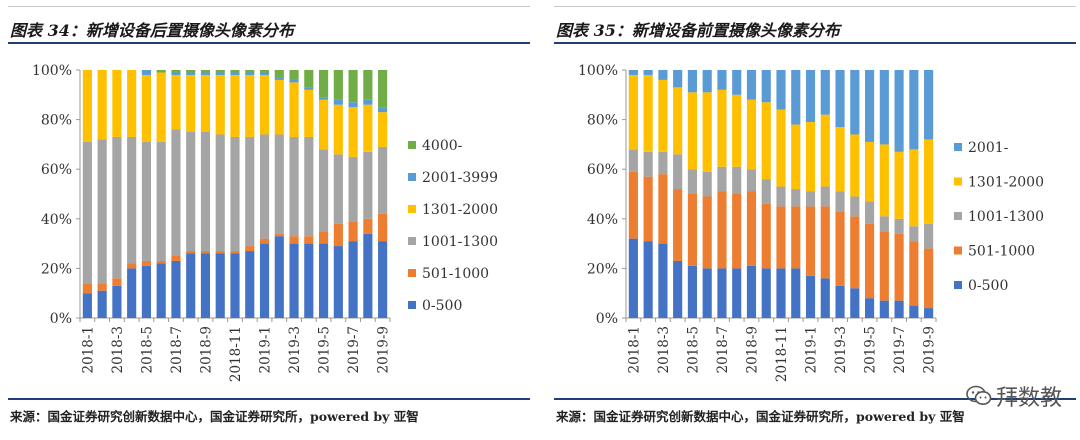 The width and height of the screenshot is (1080, 440). What do you see at coordinates (815, 6) in the screenshot?
I see `top-rule` at bounding box center [815, 6].